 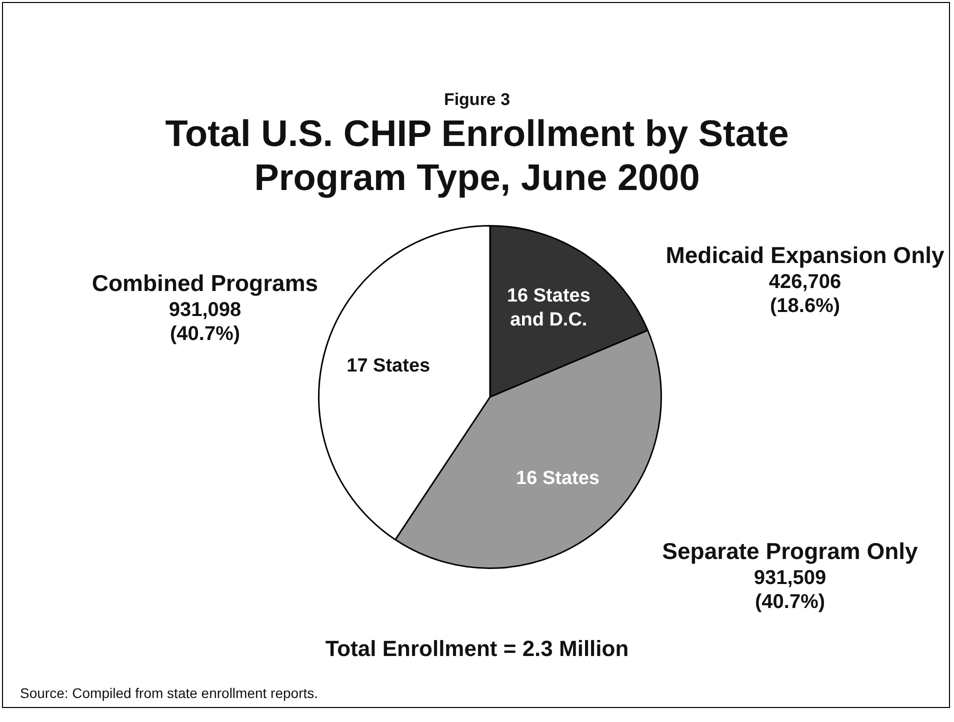 What do you see at coordinates (477, 649) in the screenshot?
I see `text: Total Enrollment = 2.3 Million` at bounding box center [477, 649].